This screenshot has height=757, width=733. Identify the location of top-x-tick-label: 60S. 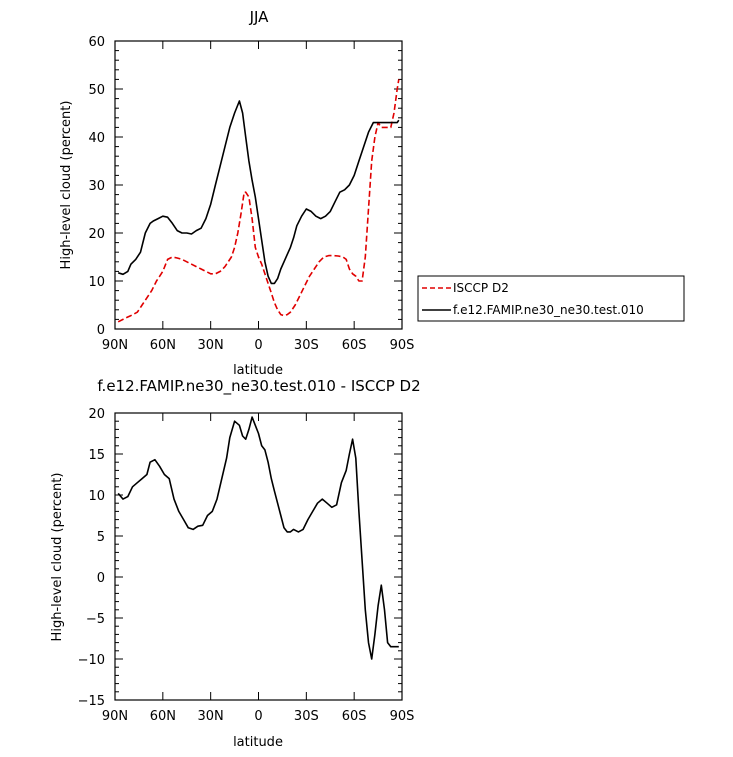
(354, 345).